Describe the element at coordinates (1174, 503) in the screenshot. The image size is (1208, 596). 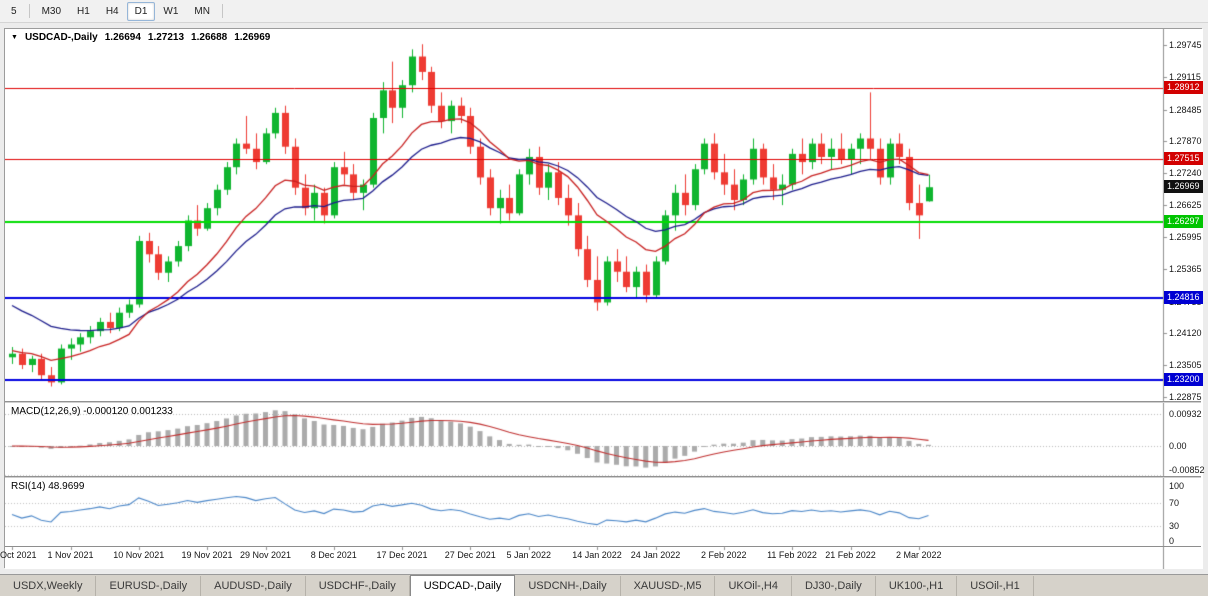
I see `rsi-scale-label: 70` at that location.